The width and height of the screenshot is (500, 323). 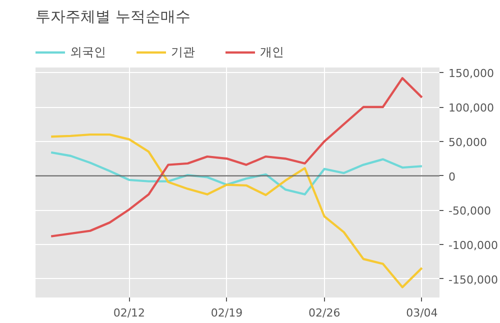 What do you see at coordinates (471, 73) in the screenshot?
I see `y-tick-label: 150,000` at bounding box center [471, 73].